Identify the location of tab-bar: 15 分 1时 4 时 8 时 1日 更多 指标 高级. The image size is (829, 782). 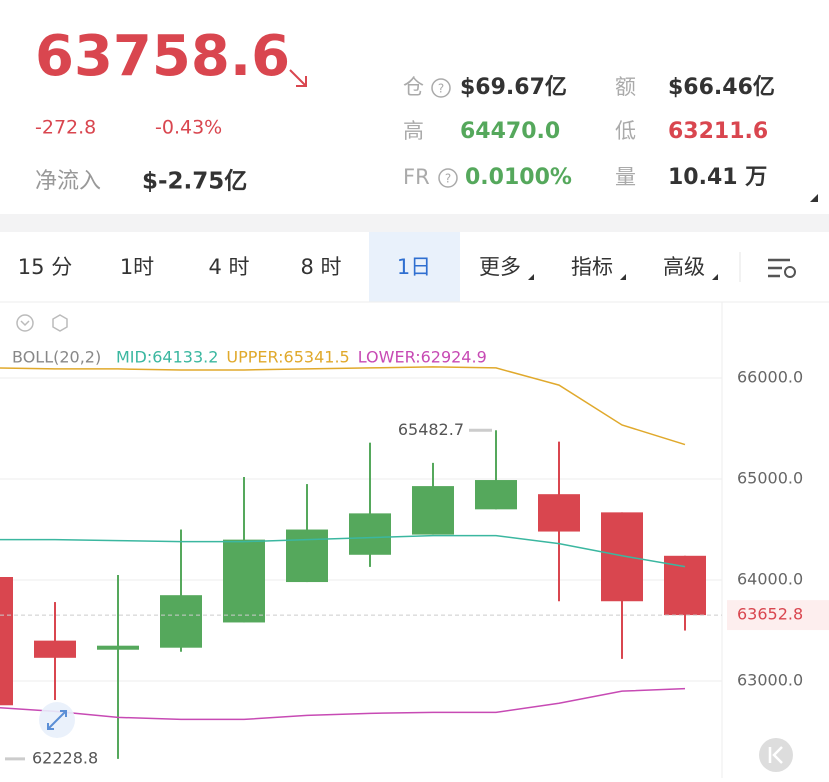
(368, 267).